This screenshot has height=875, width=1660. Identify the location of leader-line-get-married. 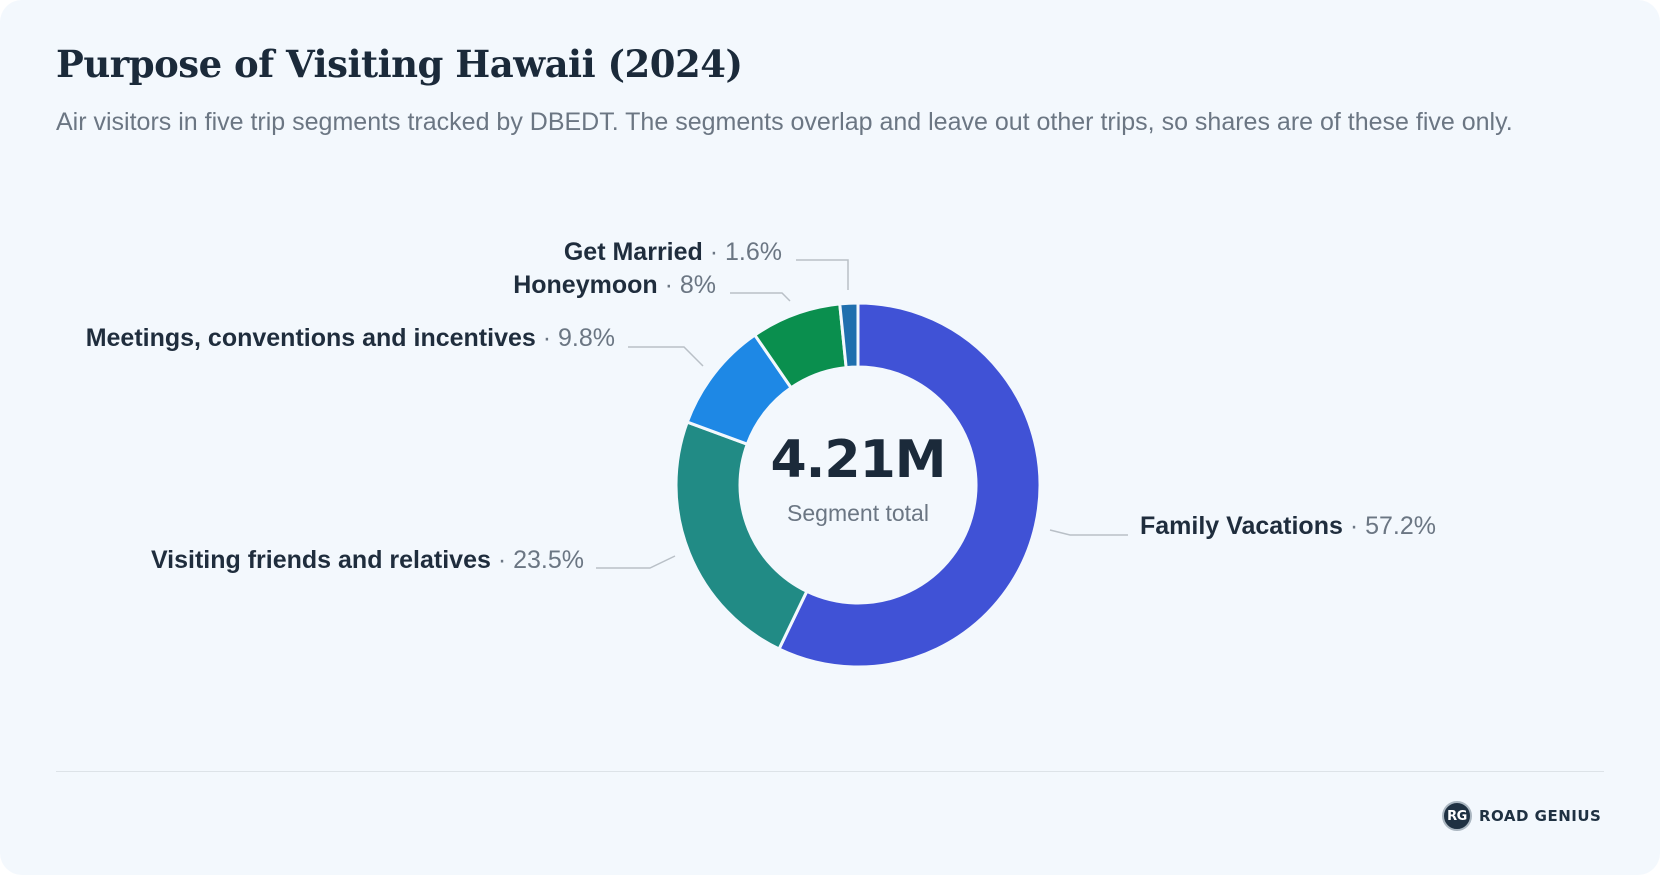
(822, 274).